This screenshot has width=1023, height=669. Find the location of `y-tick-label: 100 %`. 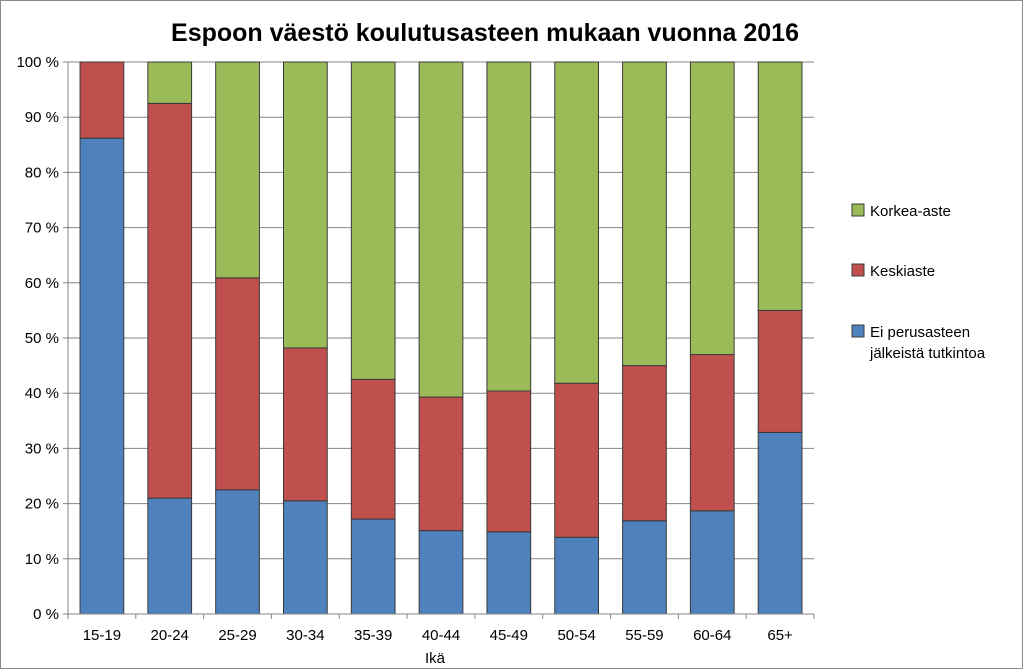

y-tick-label: 100 % is located at coordinates (37, 62).